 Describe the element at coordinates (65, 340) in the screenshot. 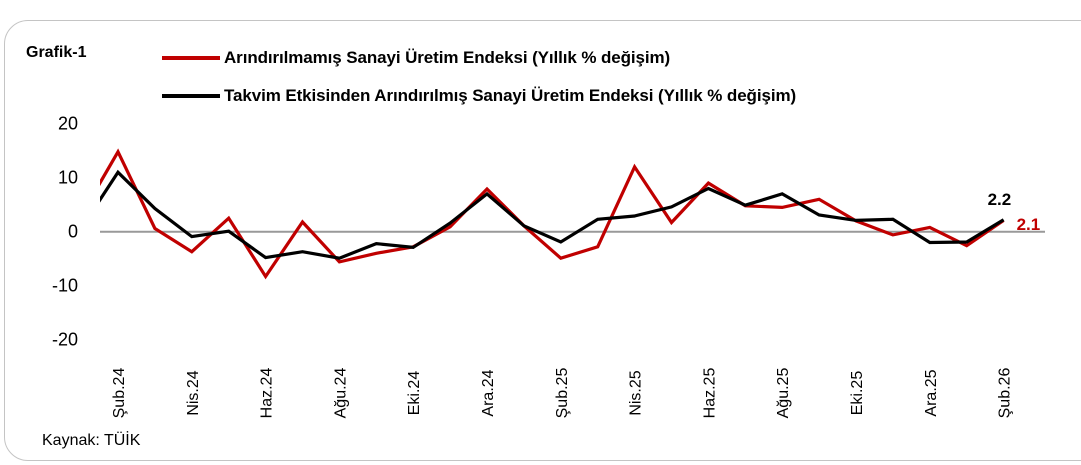

I see `y-tick-label: -20` at that location.